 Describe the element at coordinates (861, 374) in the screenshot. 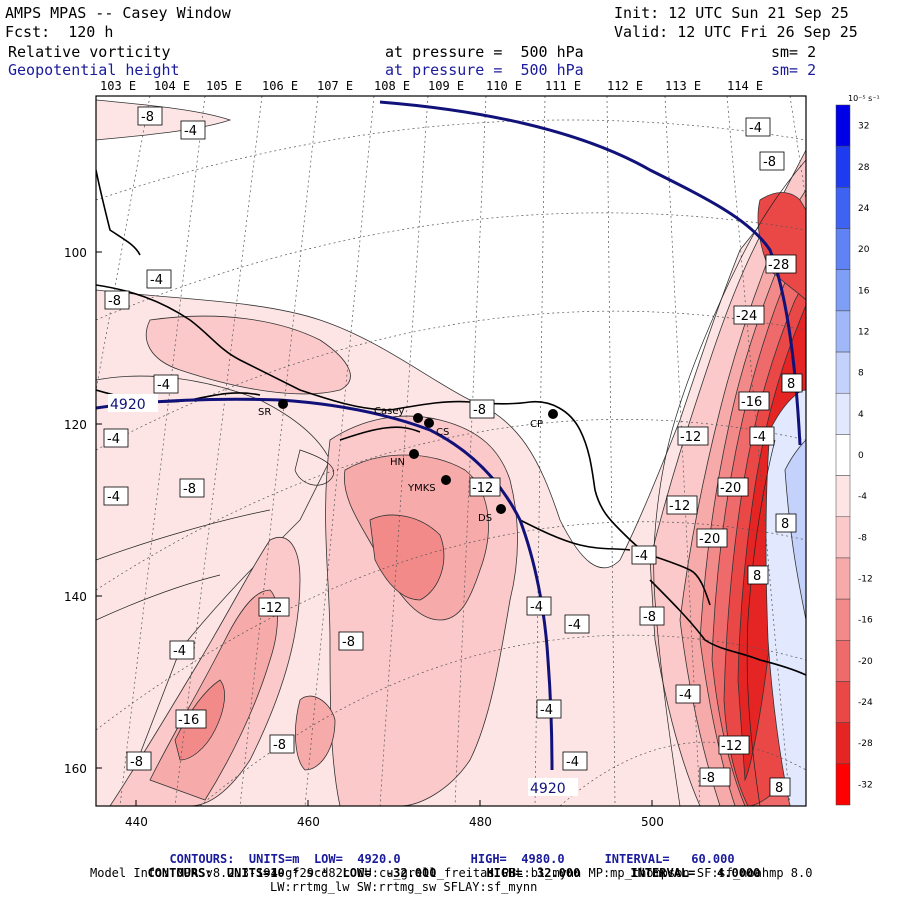

I see `colorbar-label: 8` at that location.